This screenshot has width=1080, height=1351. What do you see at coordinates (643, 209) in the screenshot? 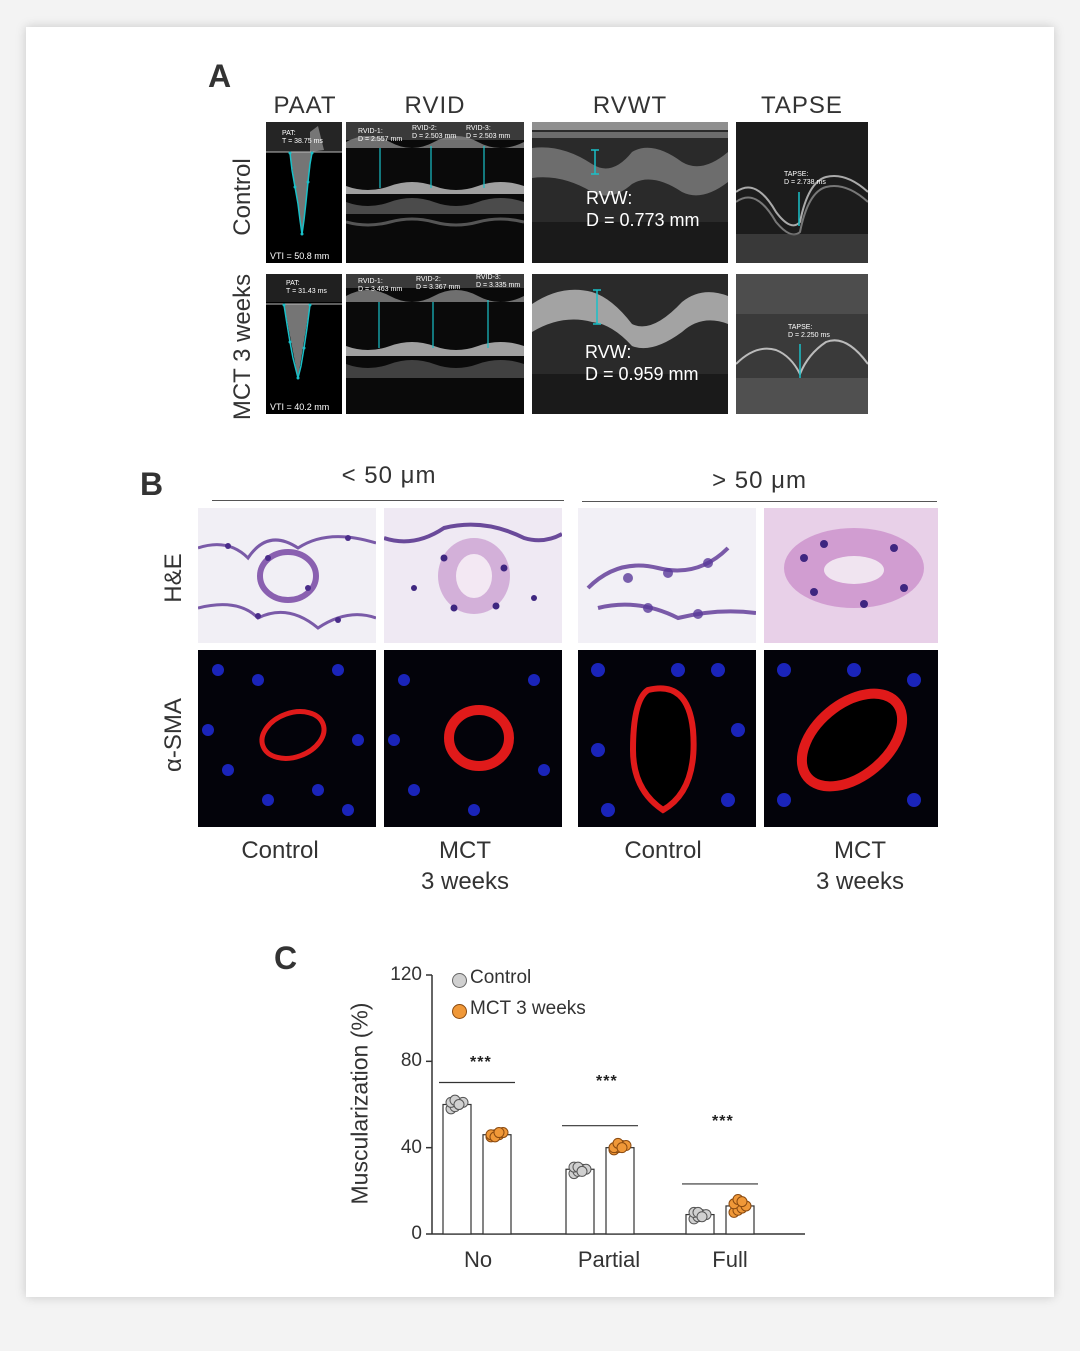
I see `rvwt-control-value: RVW: D = 0.773 mm` at bounding box center [643, 209].